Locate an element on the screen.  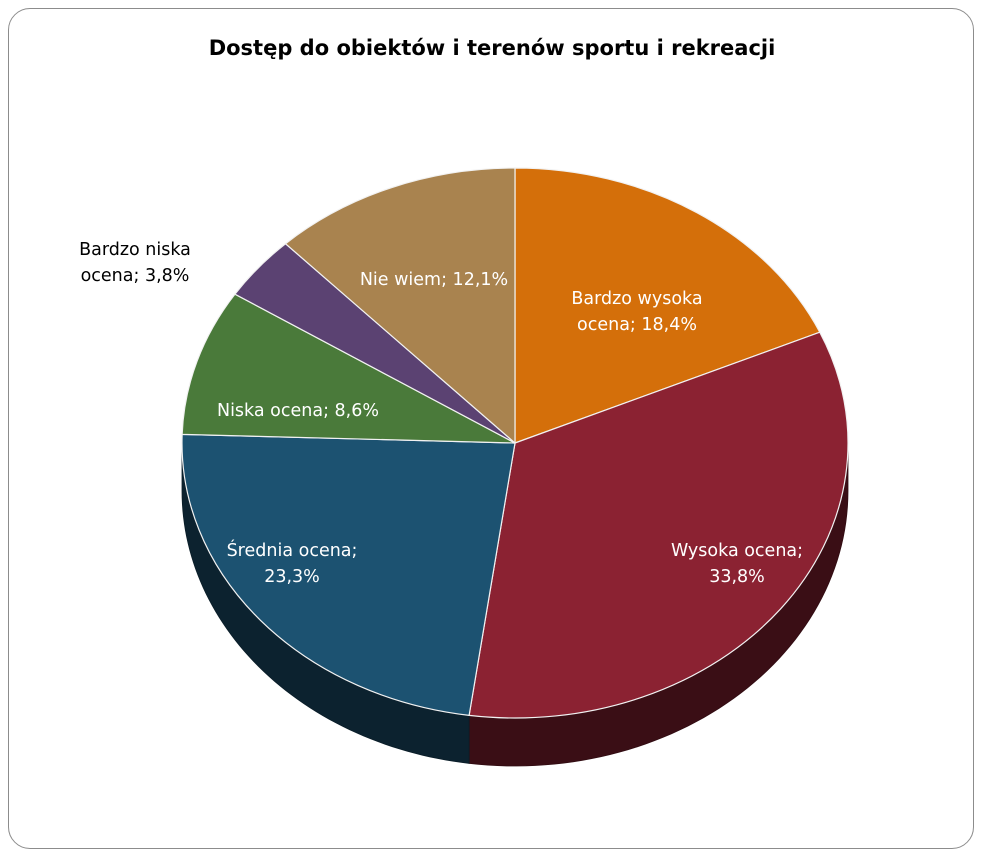
pie-slice-średnia-ocena is located at coordinates (348, 575).